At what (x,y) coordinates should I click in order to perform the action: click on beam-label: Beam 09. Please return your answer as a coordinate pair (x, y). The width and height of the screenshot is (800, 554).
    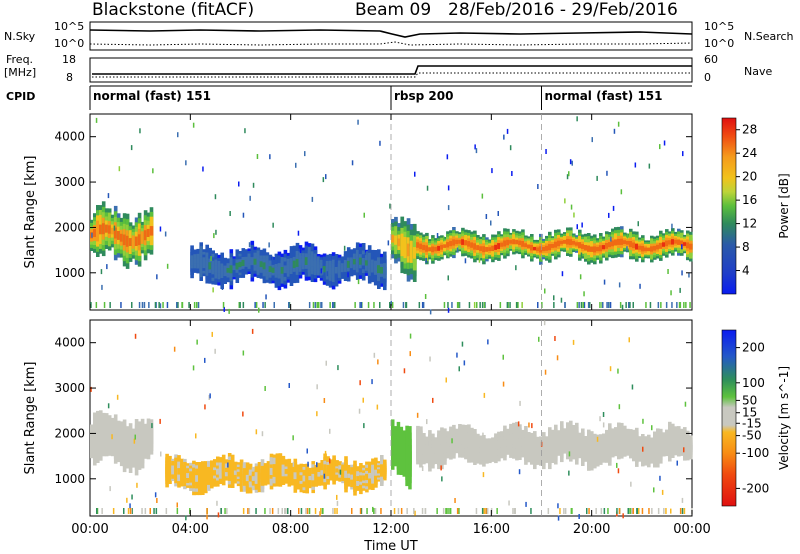
    Looking at the image, I should click on (393, 10).